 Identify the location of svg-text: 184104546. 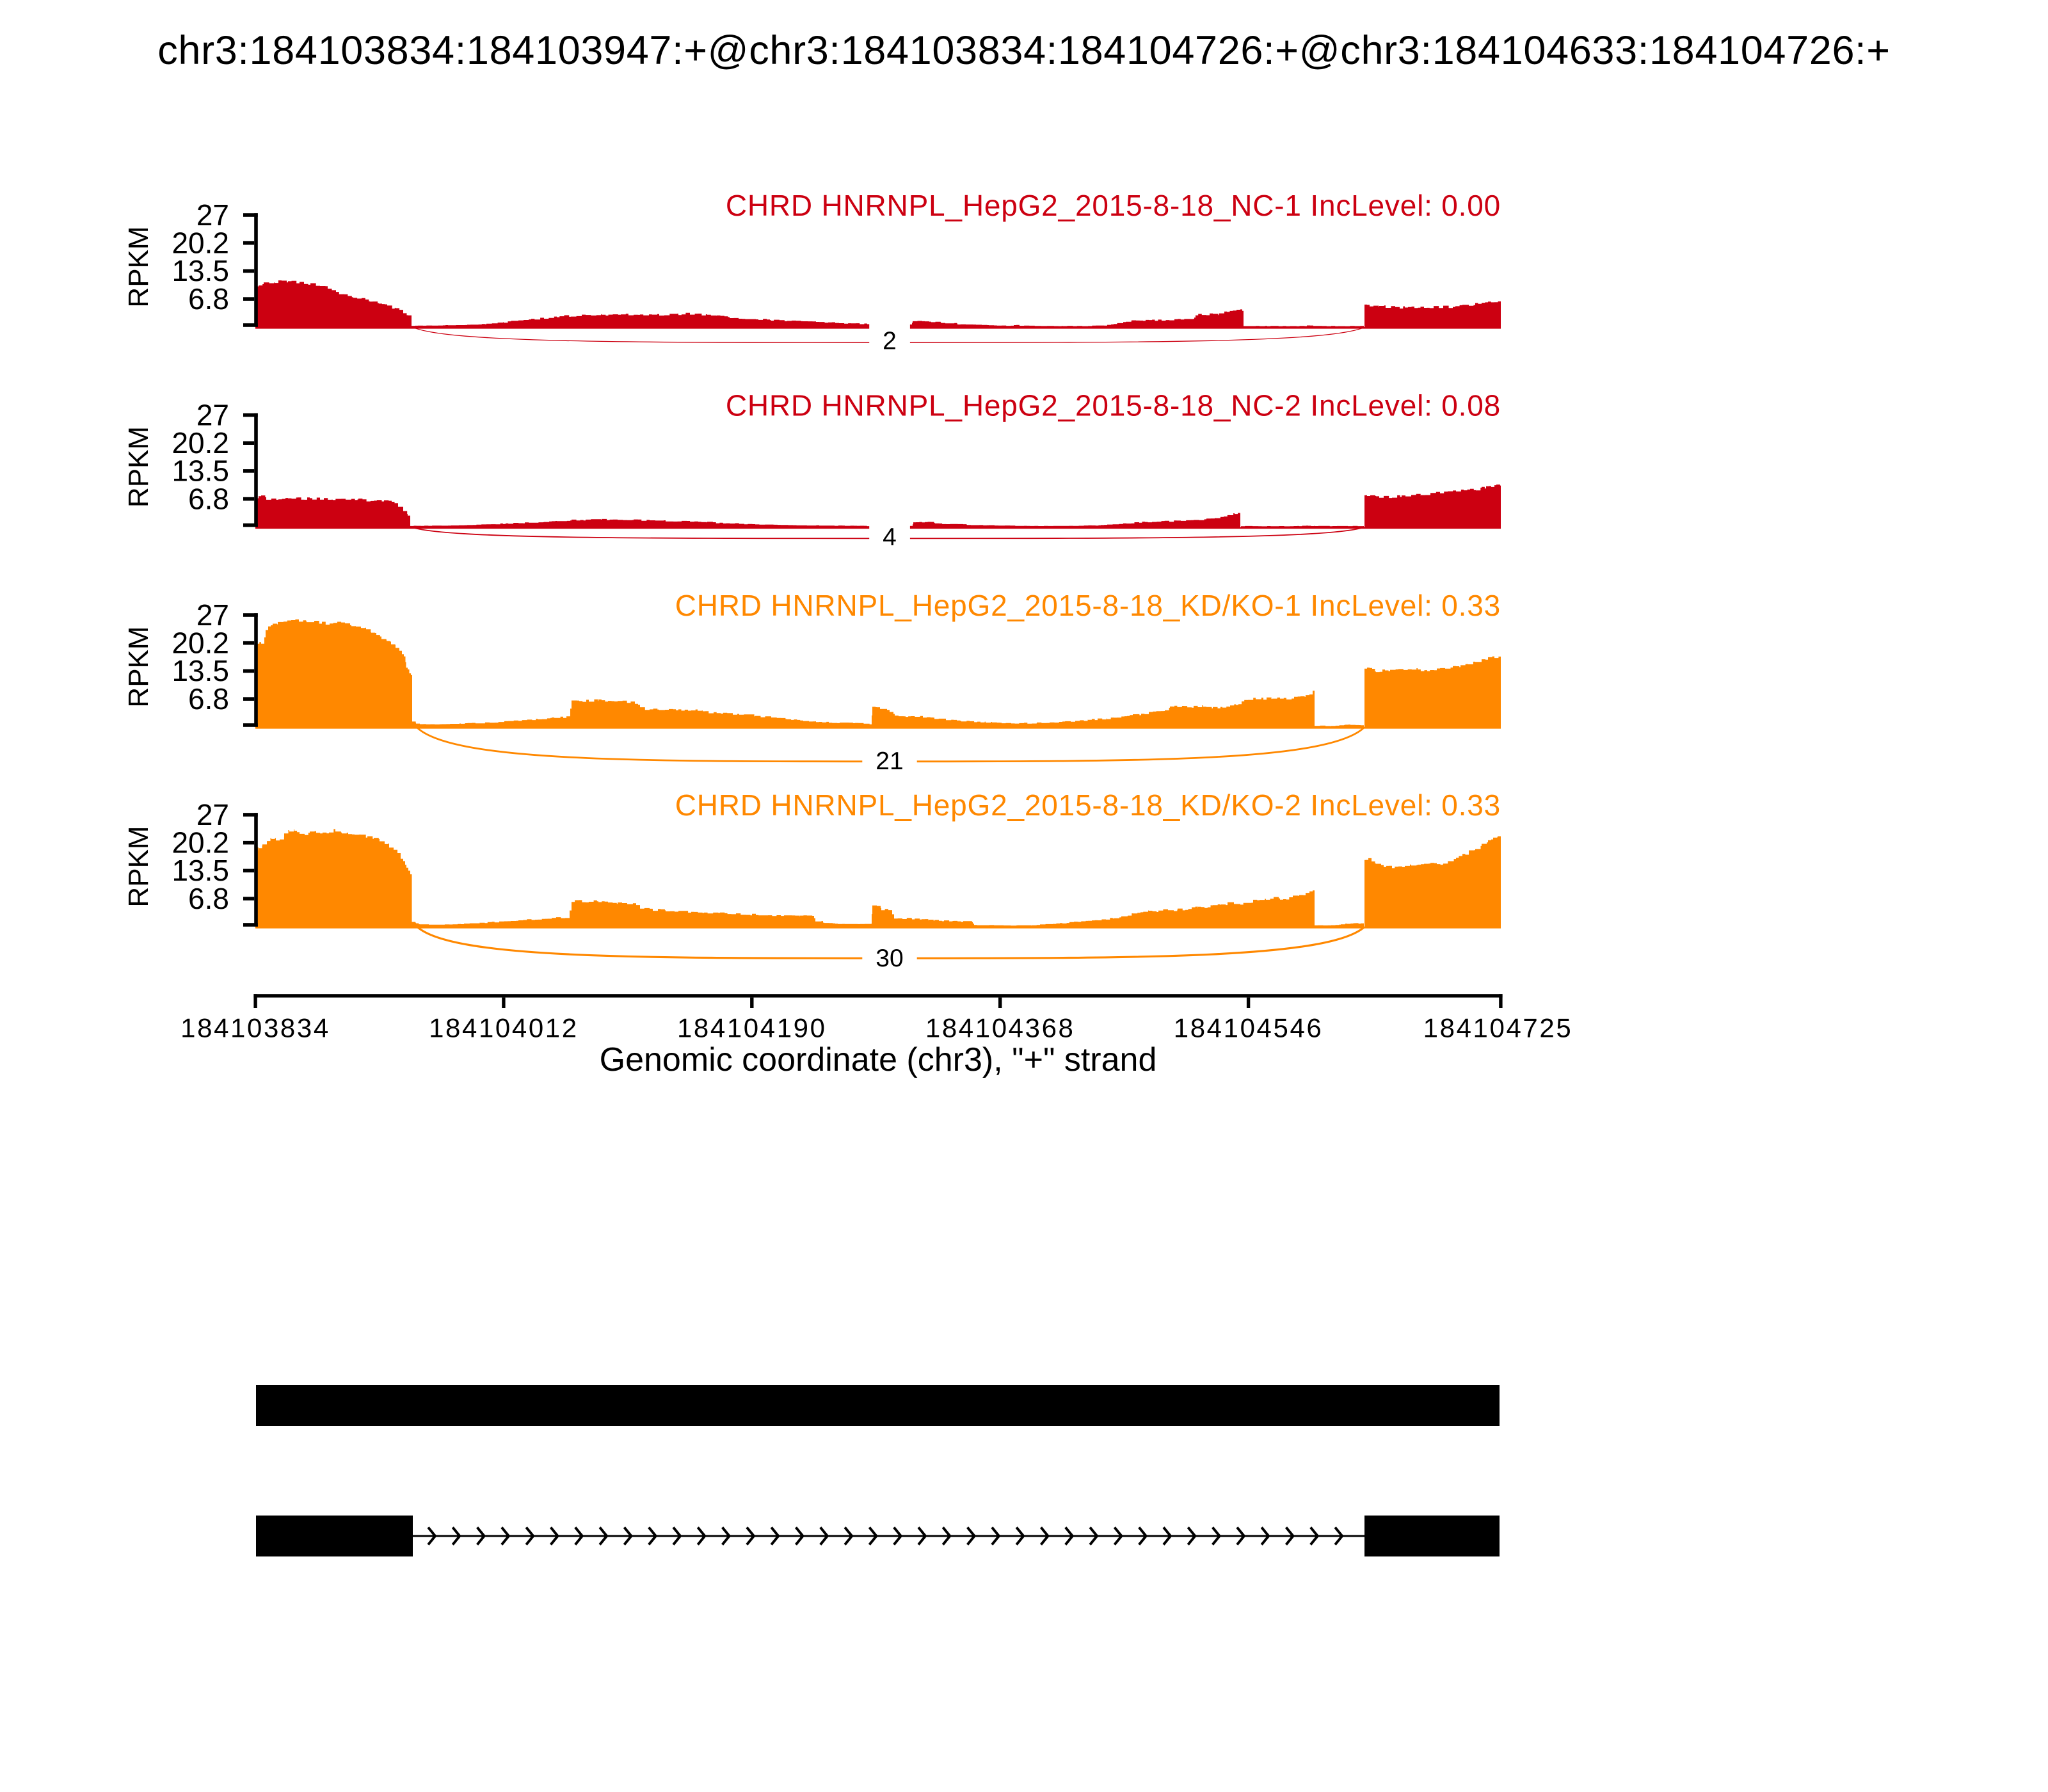
(1249, 1028).